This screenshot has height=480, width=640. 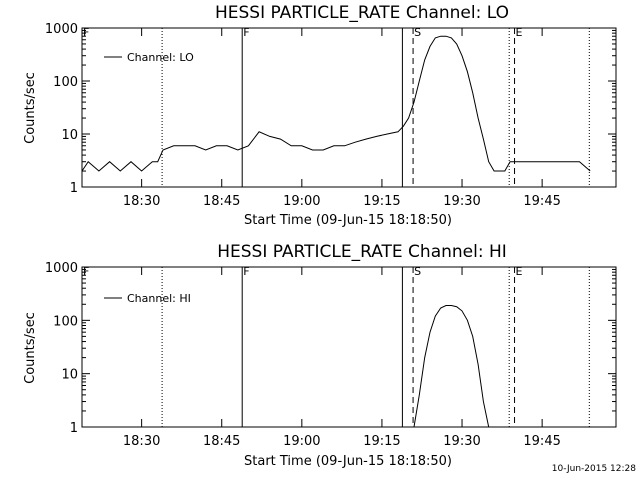 What do you see at coordinates (69, 135) in the screenshot?
I see `y-tick-label-lo: 10` at bounding box center [69, 135].